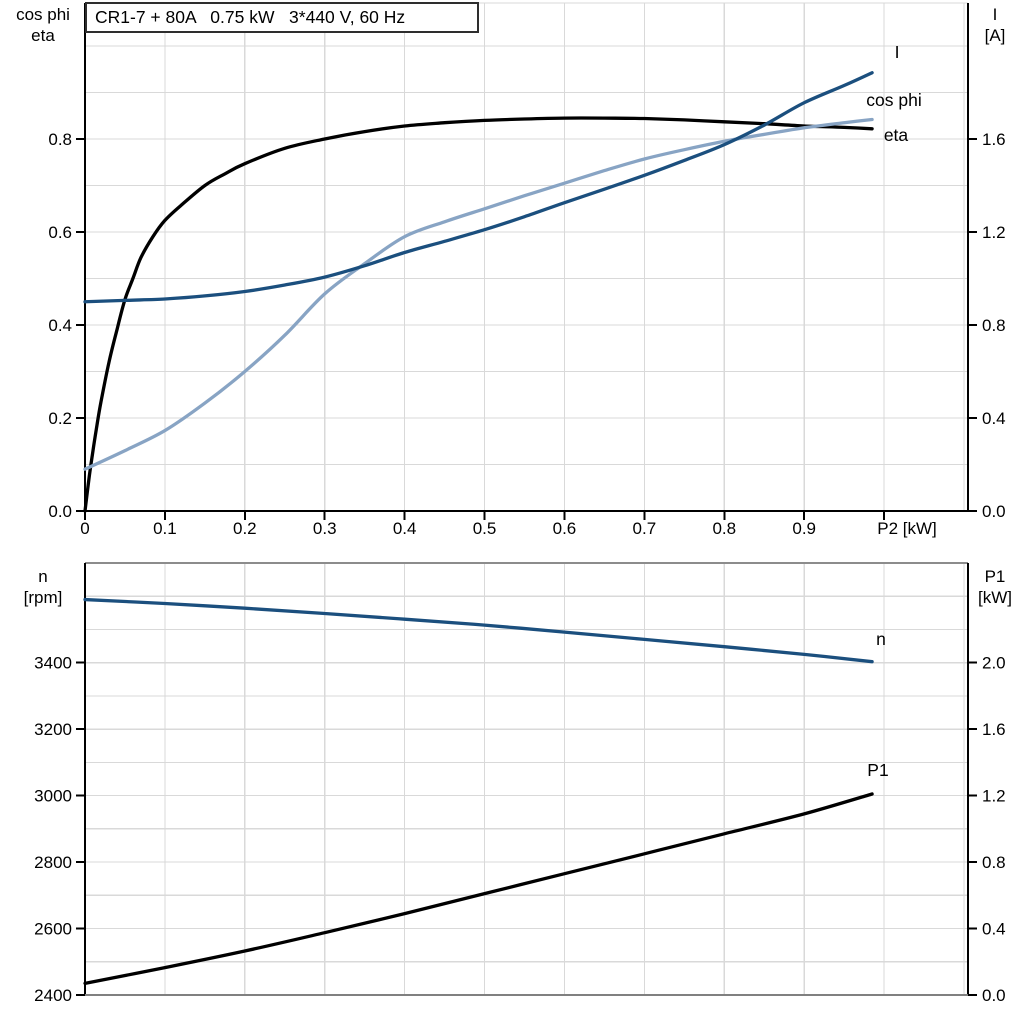 The width and height of the screenshot is (1024, 1024). What do you see at coordinates (60, 418) in the screenshot?
I see `left-axis-tick-label: 0.2` at bounding box center [60, 418].